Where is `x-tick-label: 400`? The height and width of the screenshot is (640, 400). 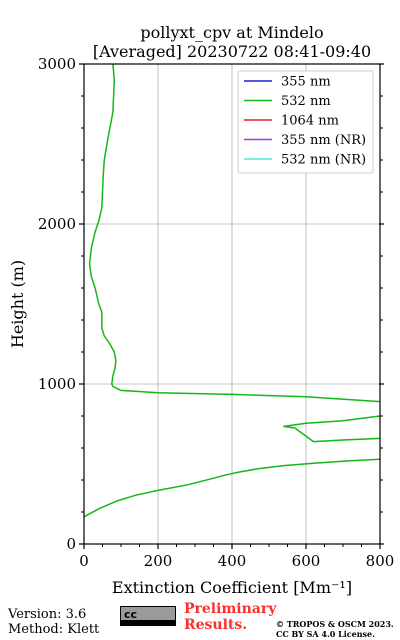 x-tick-label: 400 is located at coordinates (232, 561).